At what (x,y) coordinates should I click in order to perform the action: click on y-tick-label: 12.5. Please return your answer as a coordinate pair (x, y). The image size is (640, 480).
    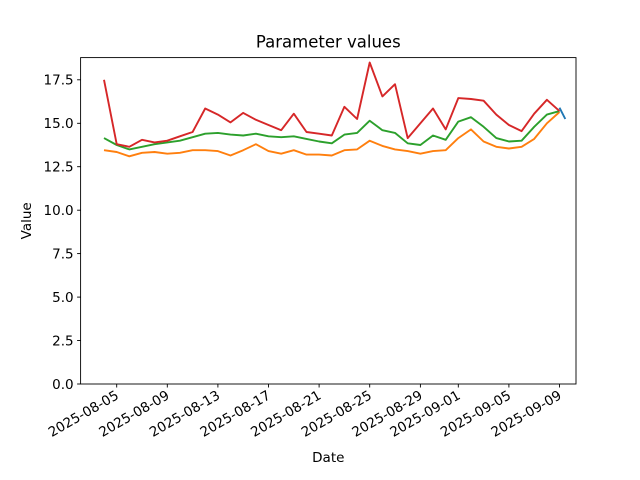
    Looking at the image, I should click on (59, 168).